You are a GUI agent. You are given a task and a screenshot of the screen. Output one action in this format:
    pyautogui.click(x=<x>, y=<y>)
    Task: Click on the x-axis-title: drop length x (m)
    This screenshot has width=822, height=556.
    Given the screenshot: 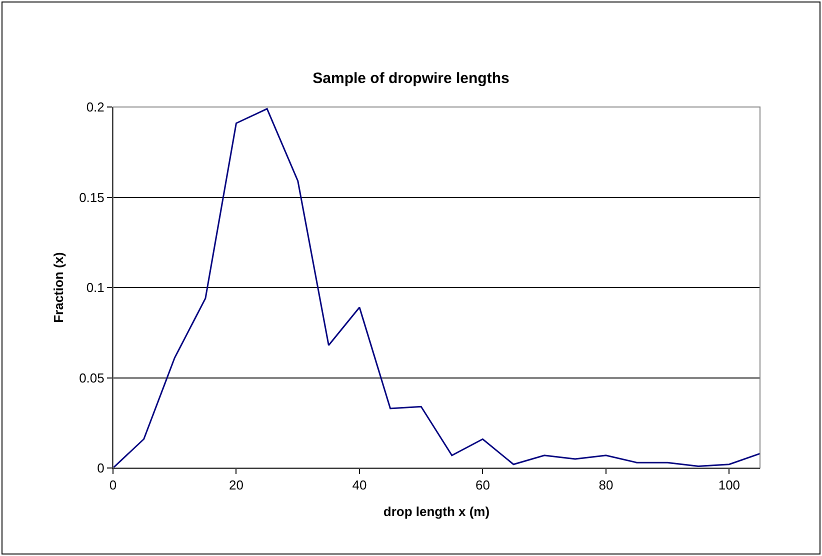 What is the action you would take?
    pyautogui.click(x=436, y=512)
    